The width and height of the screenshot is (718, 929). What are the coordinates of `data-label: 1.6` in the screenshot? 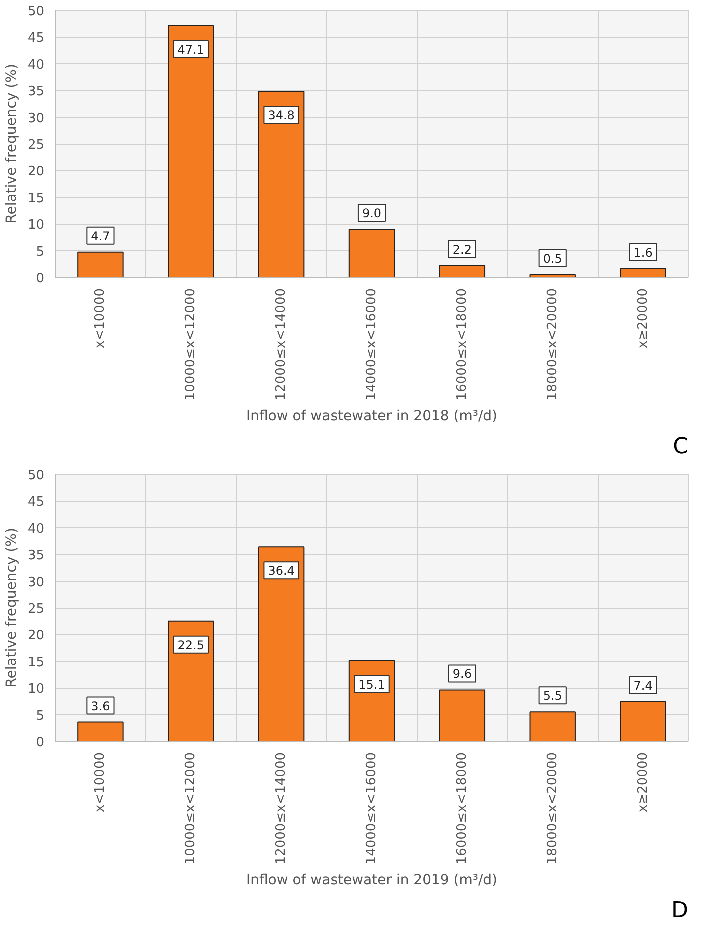 It's located at (643, 253).